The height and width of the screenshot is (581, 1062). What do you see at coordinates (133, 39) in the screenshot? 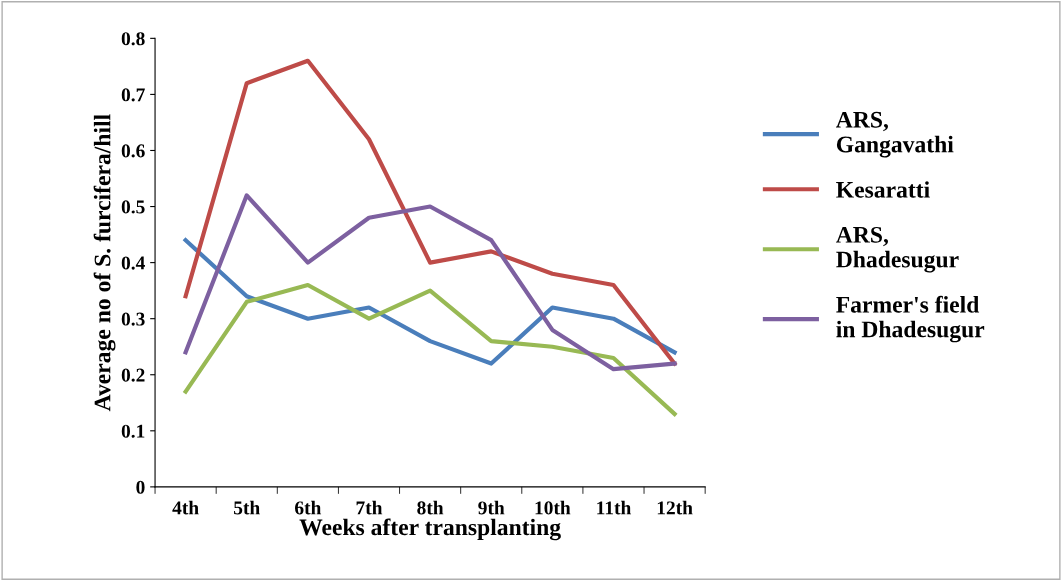
I see `y-tick-label: 0.8` at bounding box center [133, 39].